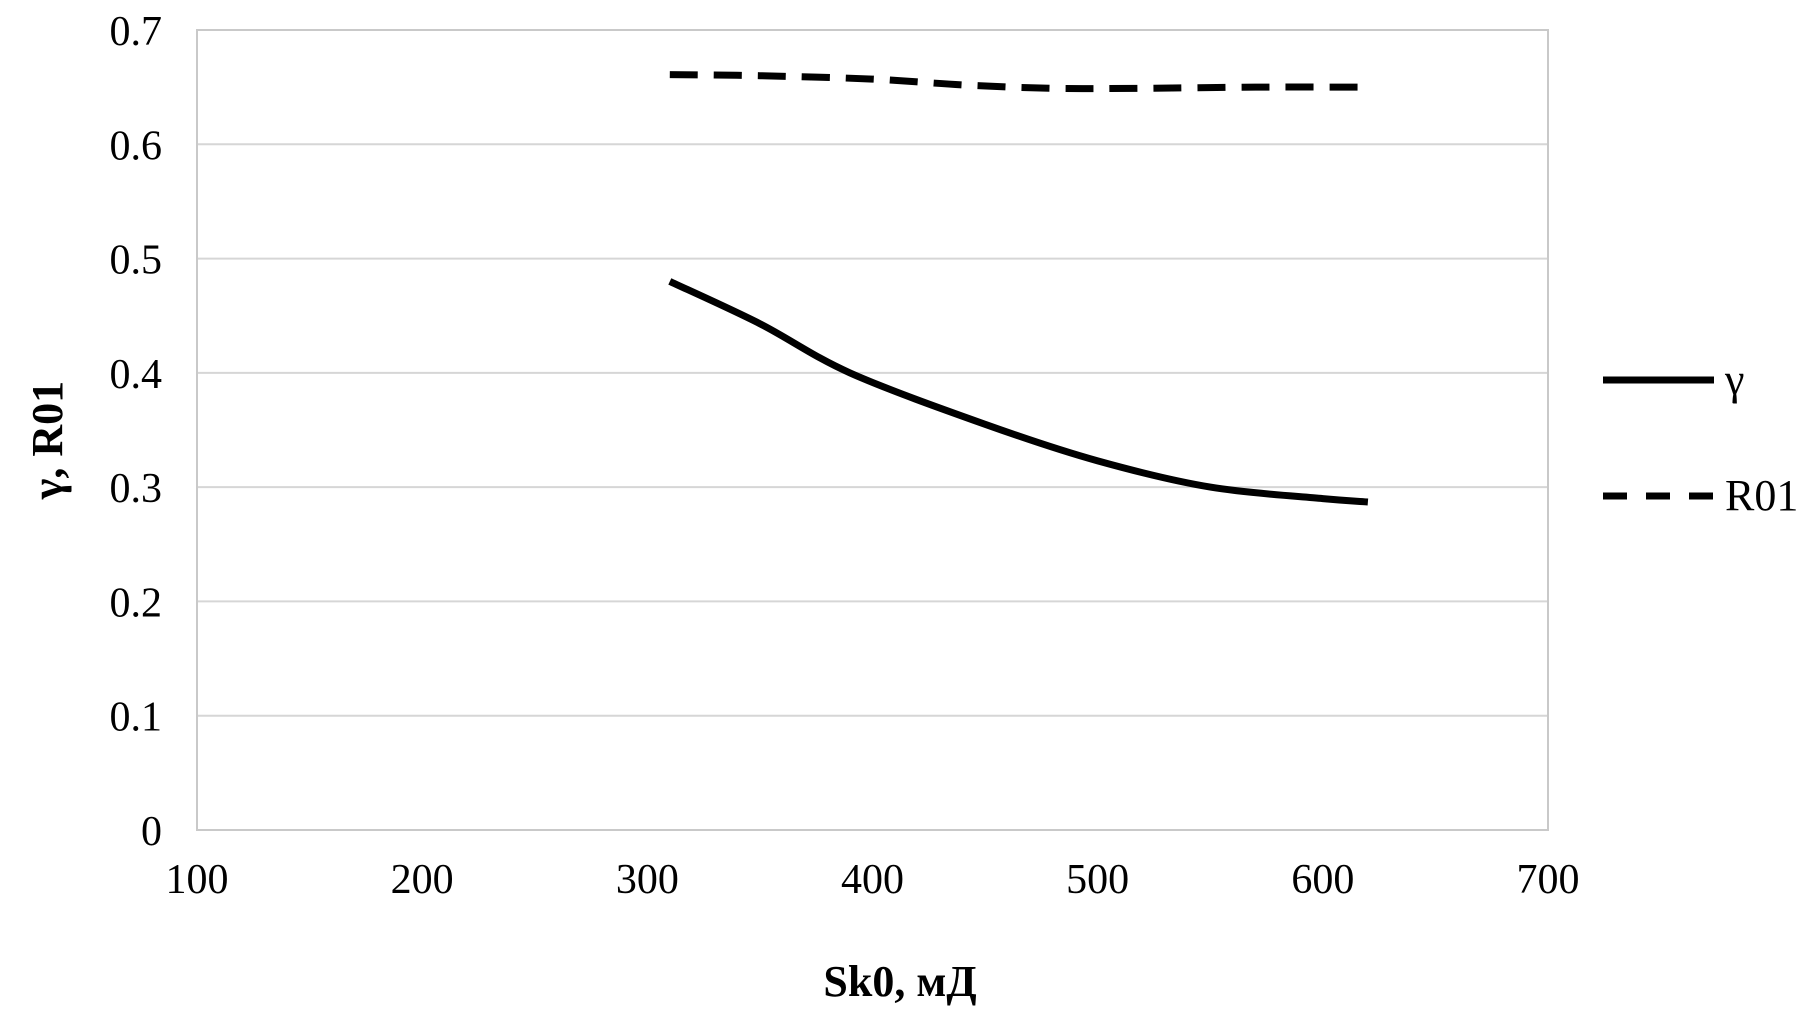  Describe the element at coordinates (136, 261) in the screenshot. I see `y-tick-label: 0.5` at that location.